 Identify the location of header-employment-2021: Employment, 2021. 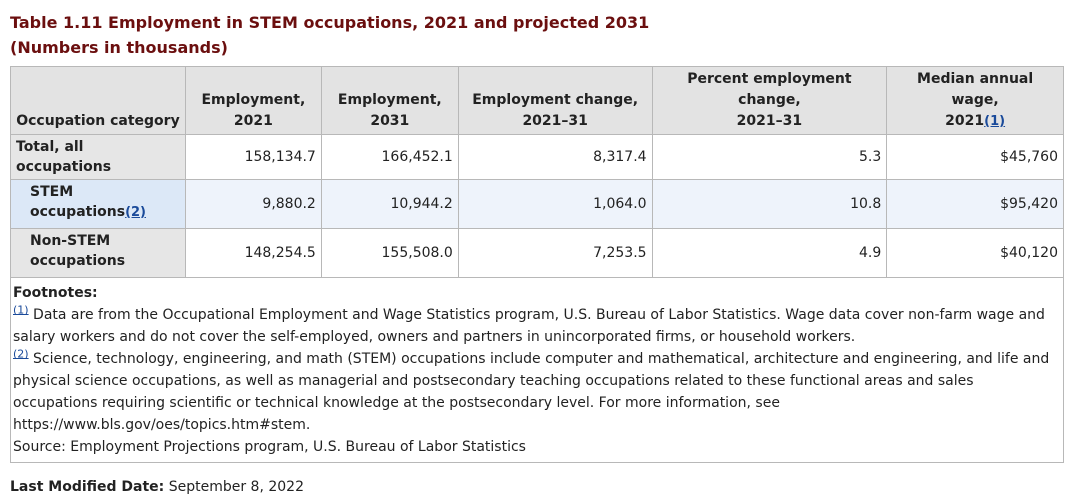
(253, 100).